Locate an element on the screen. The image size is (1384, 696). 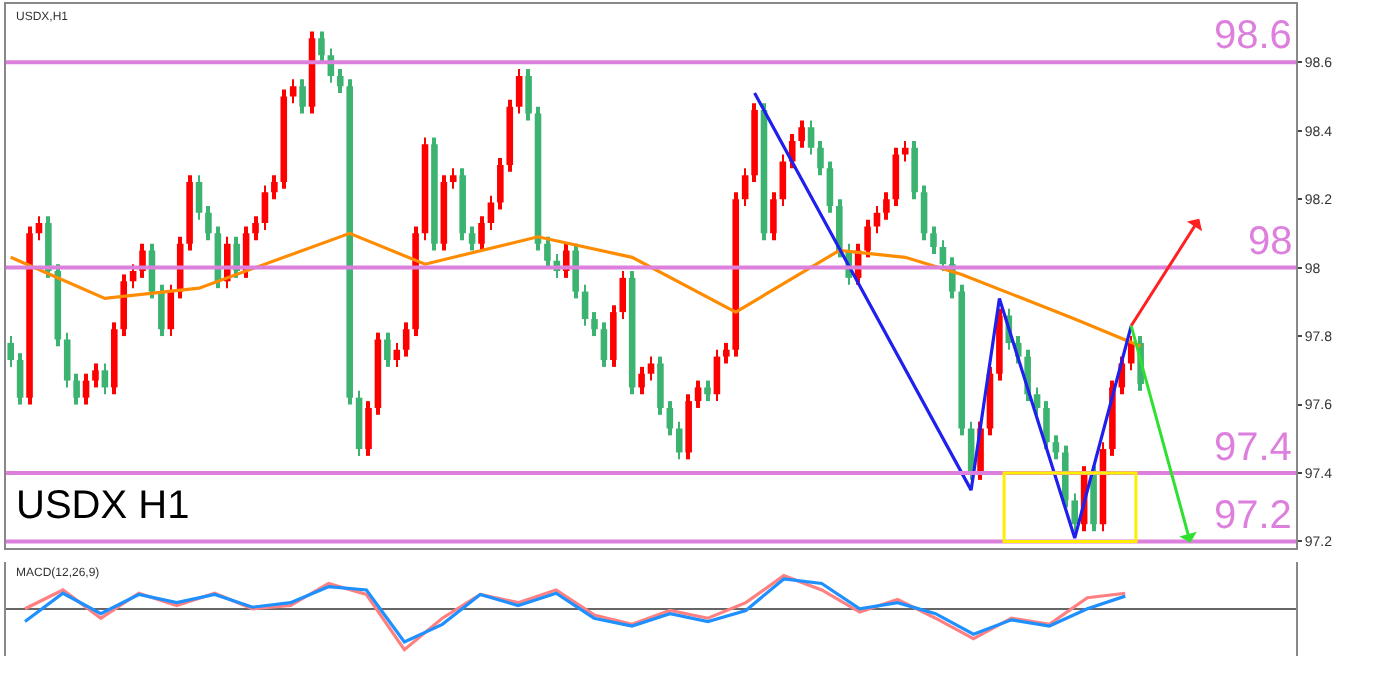
ref-line-label: 97.2 is located at coordinates (1253, 516).